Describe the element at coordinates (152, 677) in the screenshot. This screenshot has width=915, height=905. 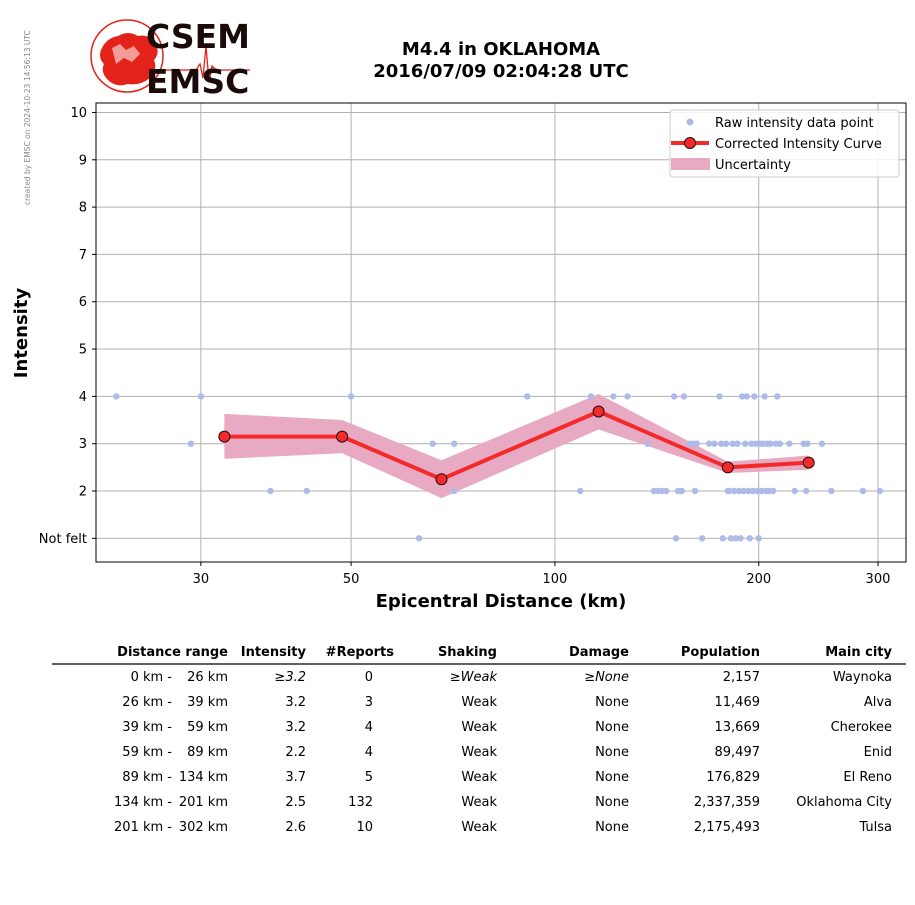
I see `cell-range-from: 0 km -` at that location.